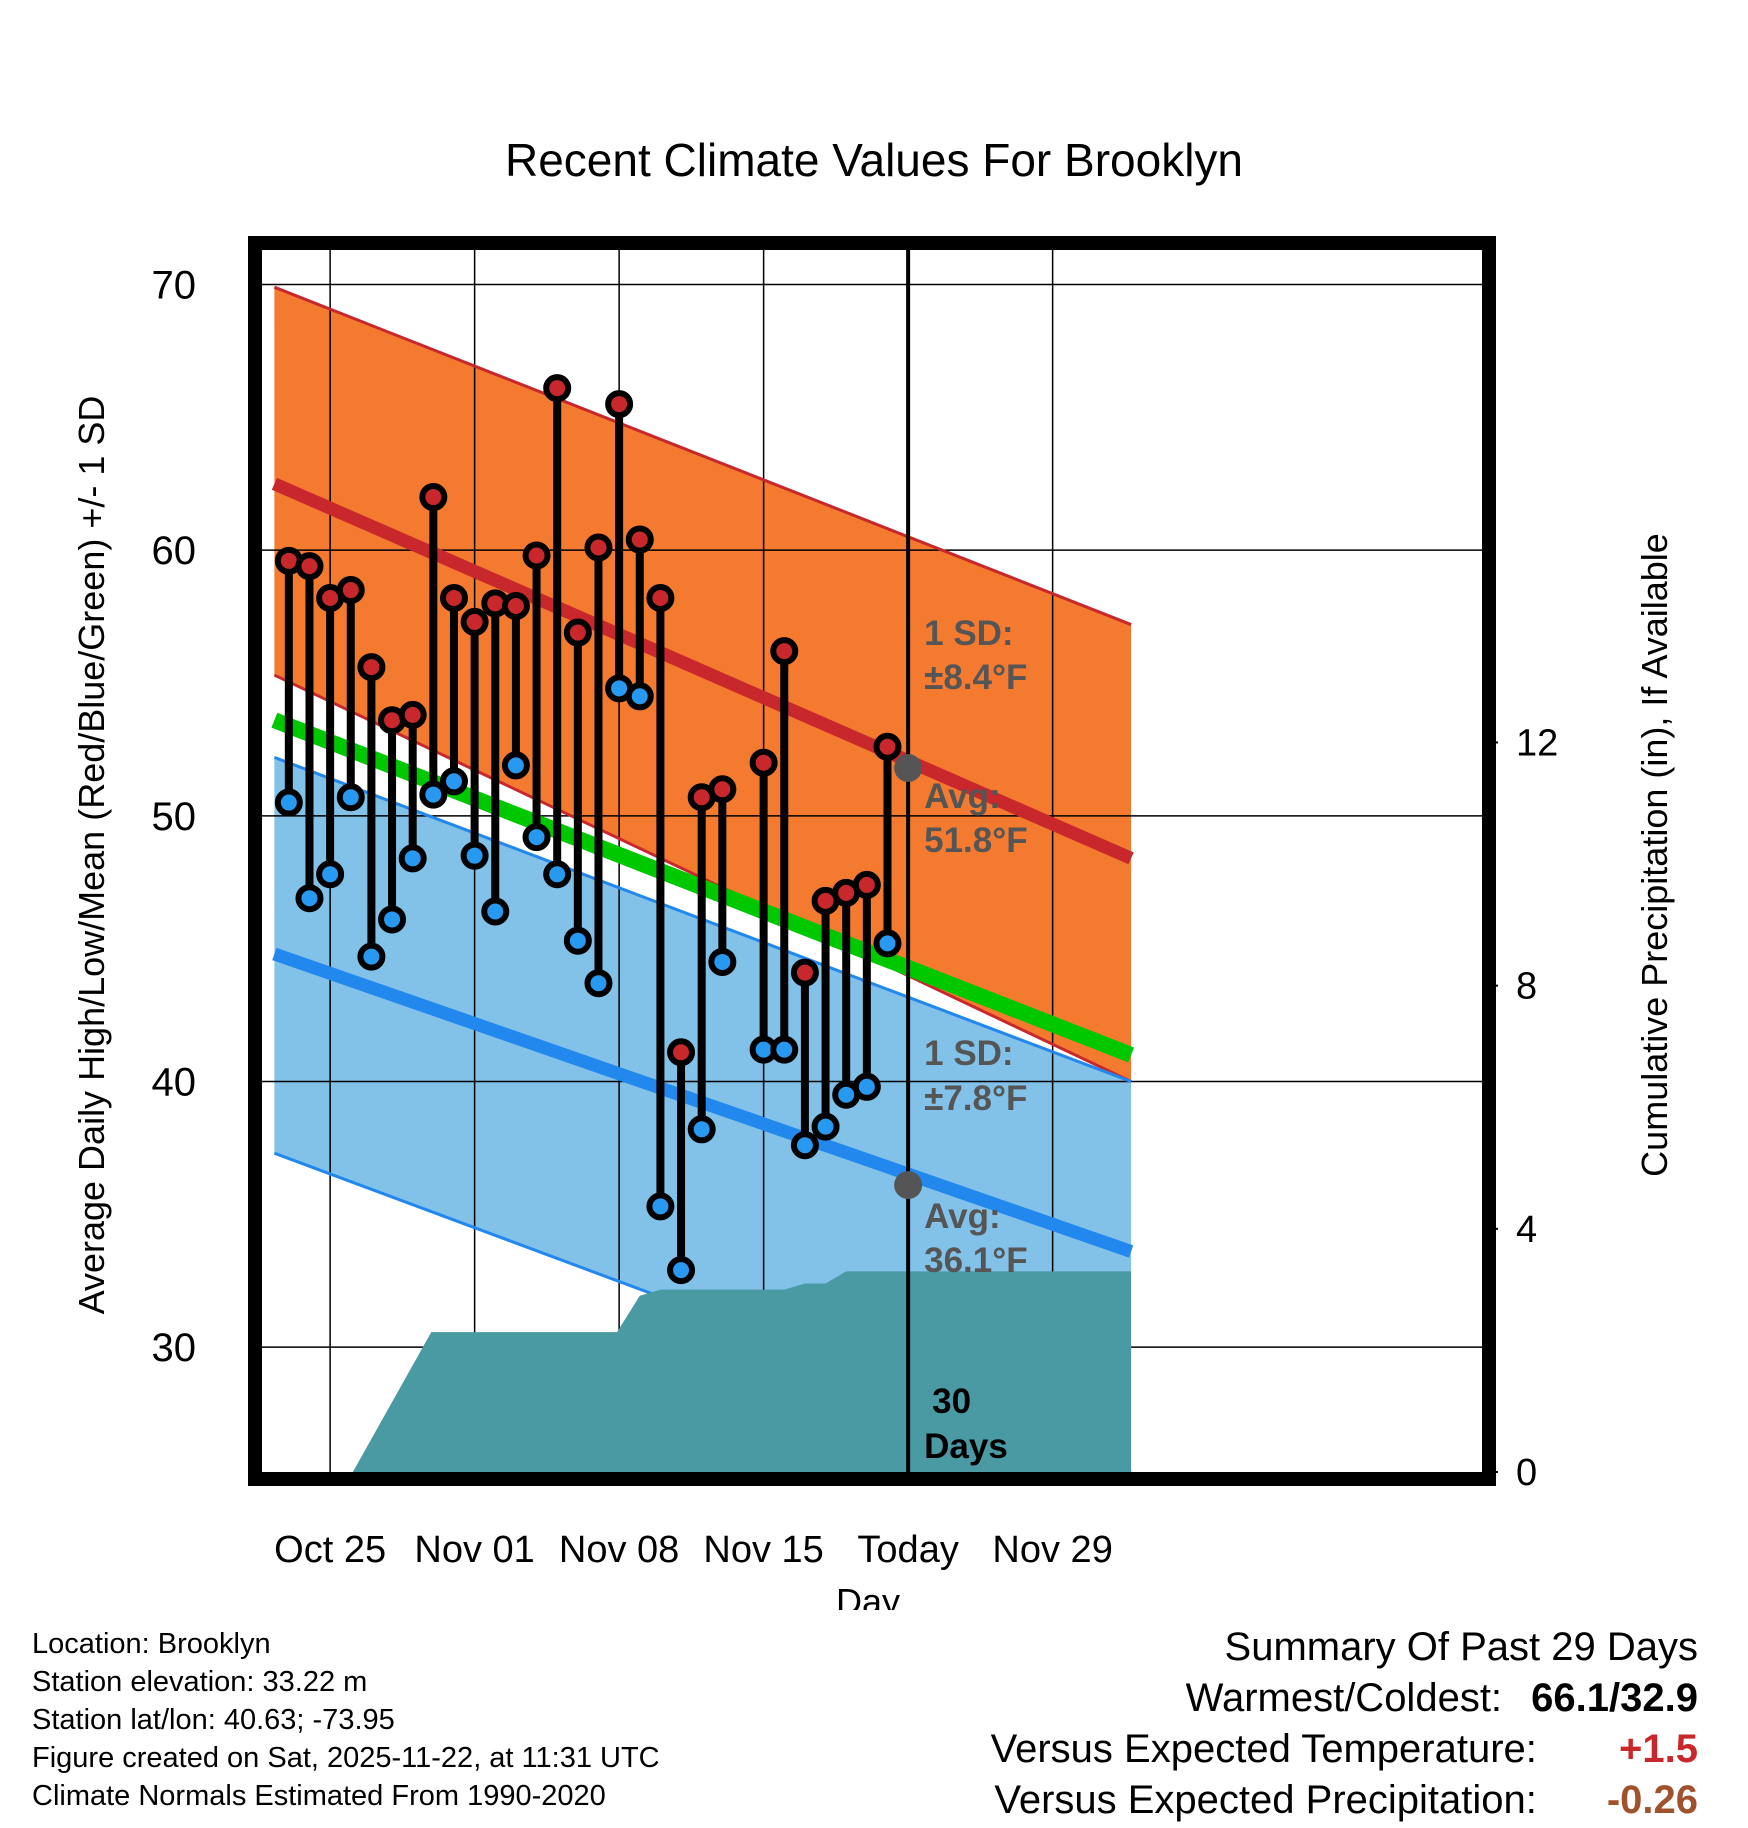  Describe the element at coordinates (968, 1053) in the screenshot. I see `low-sd-label: 1 SD:` at that location.